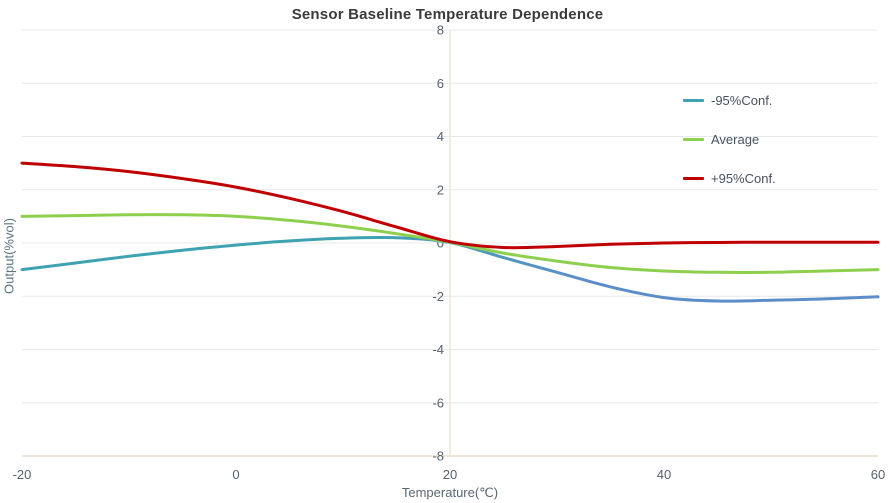 The width and height of the screenshot is (895, 503). I want to click on x-tick-label-0: 0, so click(235, 474).